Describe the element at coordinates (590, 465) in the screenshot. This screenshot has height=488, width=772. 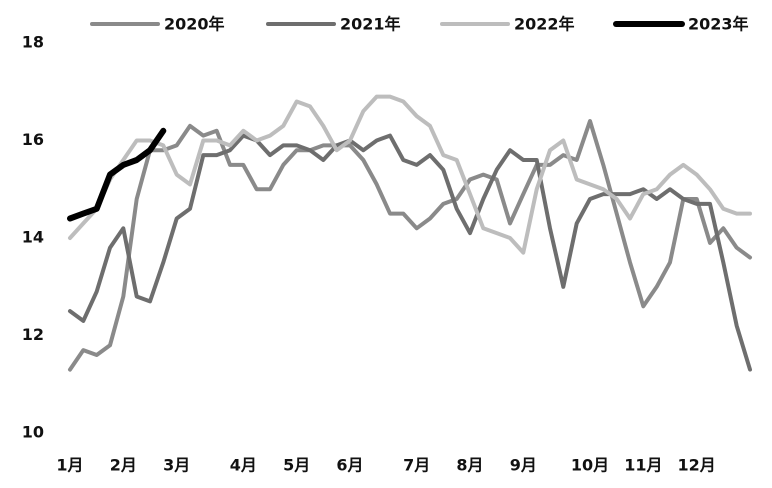
I see `x-tick-label: 10月` at that location.